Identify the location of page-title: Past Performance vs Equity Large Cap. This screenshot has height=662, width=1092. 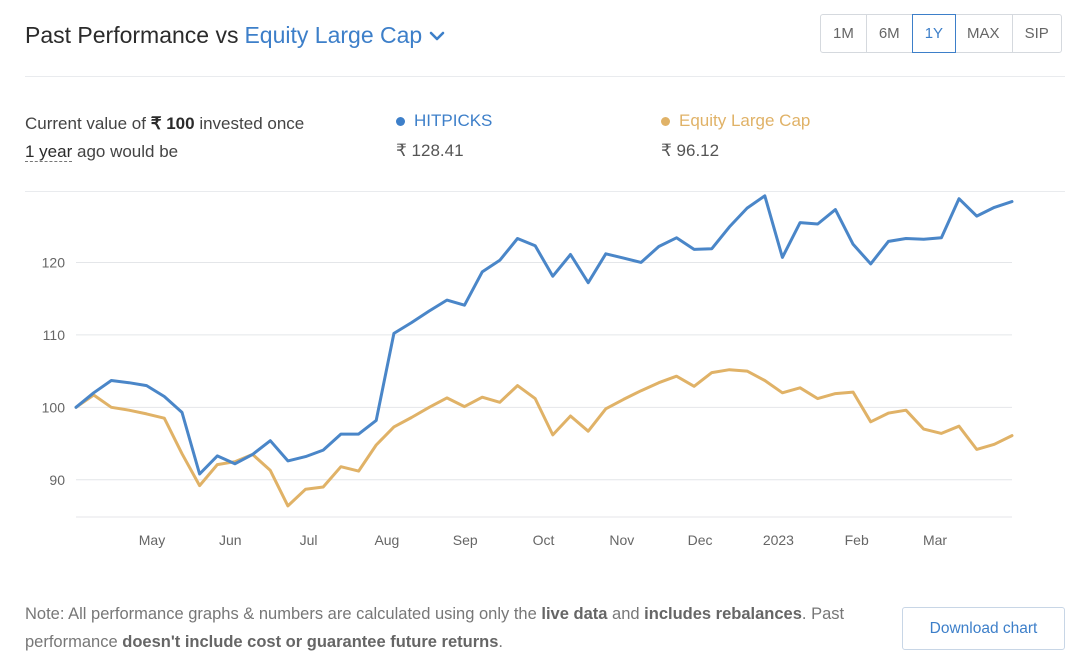
(235, 35).